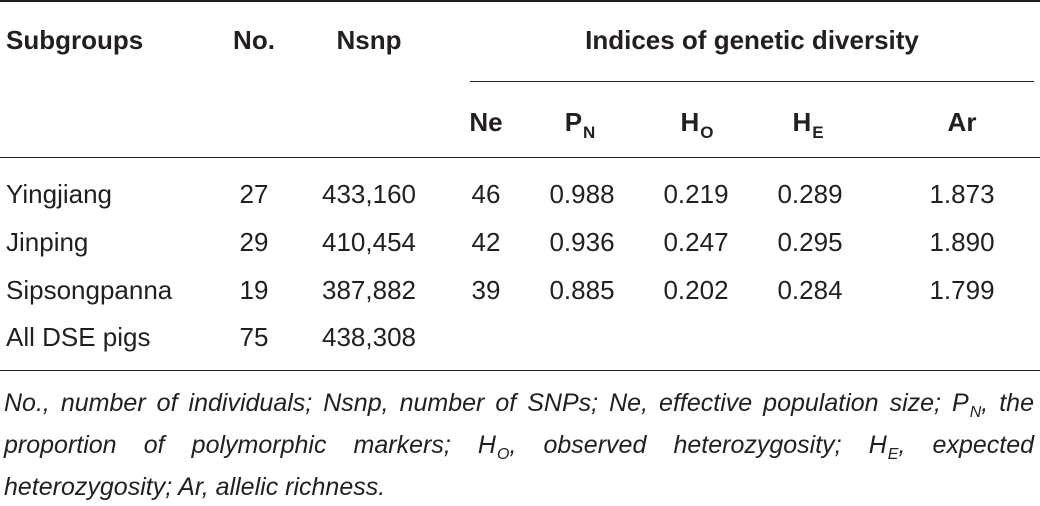 This screenshot has width=1040, height=506. What do you see at coordinates (369, 40) in the screenshot?
I see `header-nsnp: Nsnp` at bounding box center [369, 40].